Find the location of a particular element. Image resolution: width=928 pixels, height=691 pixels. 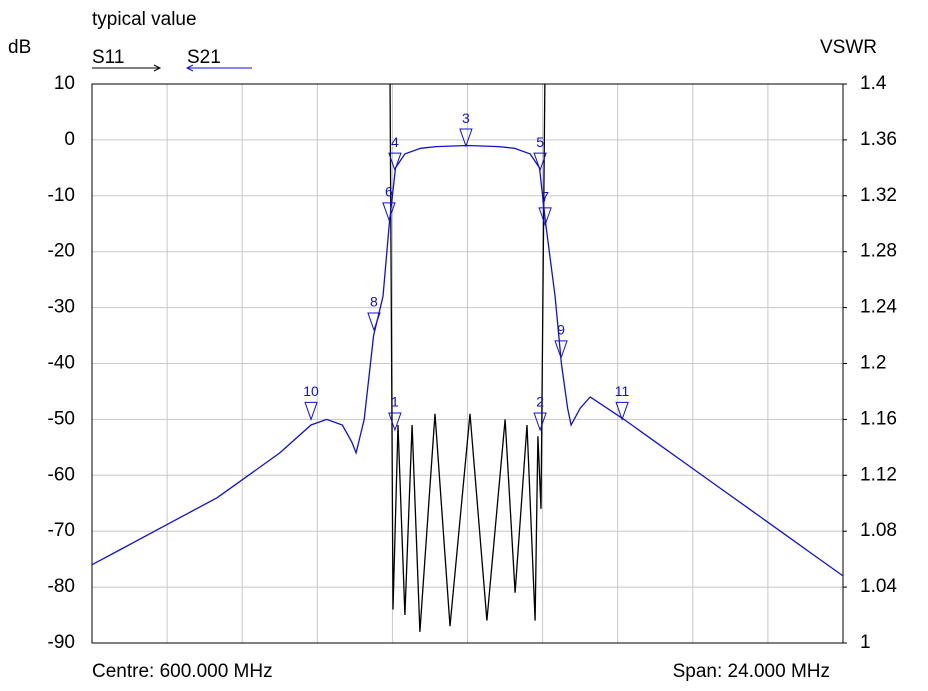

footer-right: Span: 24.000 MHz is located at coordinates (751, 671).